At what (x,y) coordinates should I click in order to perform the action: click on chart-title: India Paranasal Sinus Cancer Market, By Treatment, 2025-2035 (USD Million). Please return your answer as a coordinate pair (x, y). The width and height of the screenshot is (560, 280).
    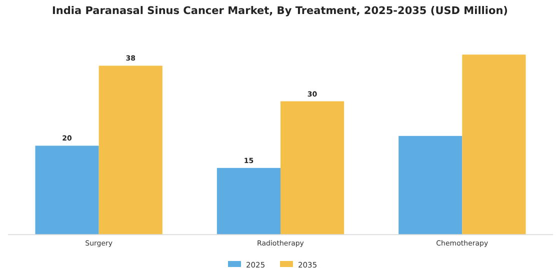
    Looking at the image, I should click on (280, 11).